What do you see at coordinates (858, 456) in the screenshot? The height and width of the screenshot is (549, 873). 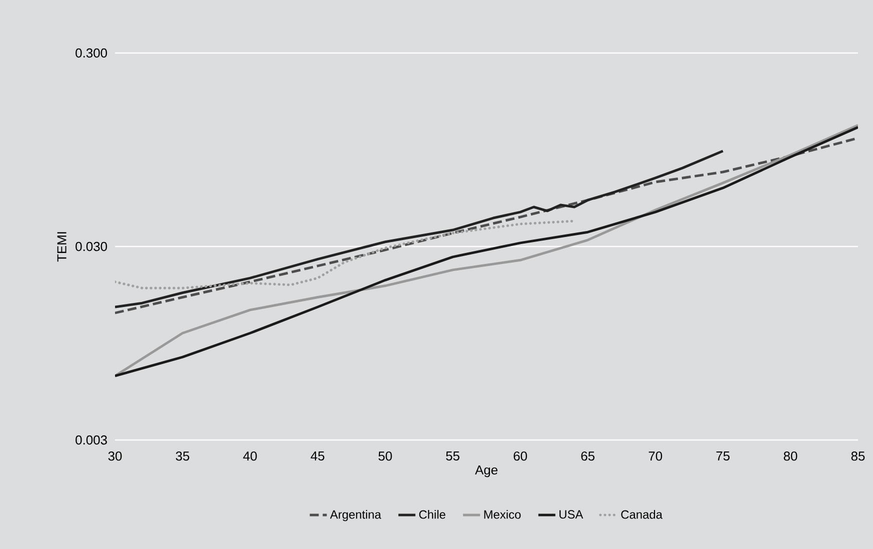 I see `x-tick-label: 85` at bounding box center [858, 456].